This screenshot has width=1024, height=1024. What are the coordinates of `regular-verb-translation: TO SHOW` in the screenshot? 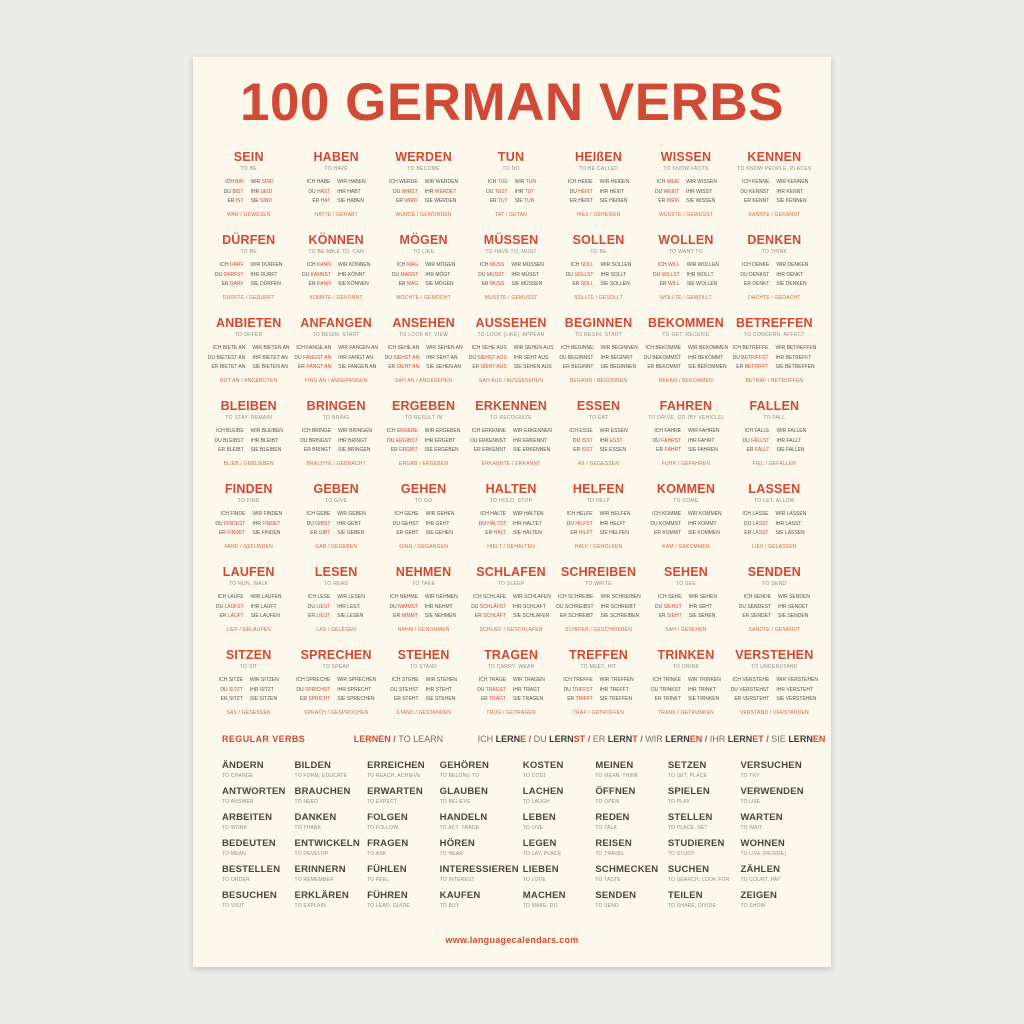 It's located at (753, 905).